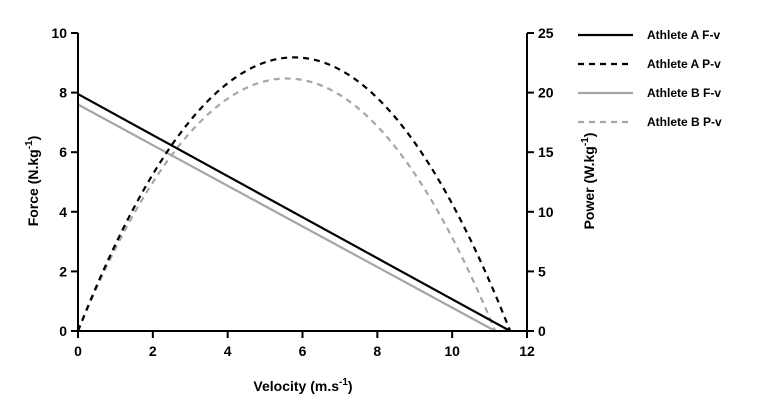 Image resolution: width=757 pixels, height=413 pixels. Describe the element at coordinates (63, 212) in the screenshot. I see `left-y-tick-label: 4` at that location.